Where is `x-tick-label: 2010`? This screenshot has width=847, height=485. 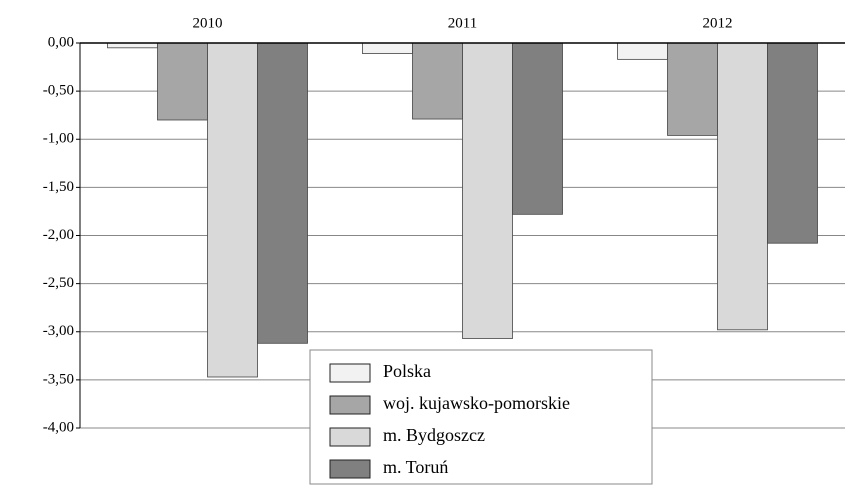
x-tick-label: 2010 is located at coordinates (208, 23).